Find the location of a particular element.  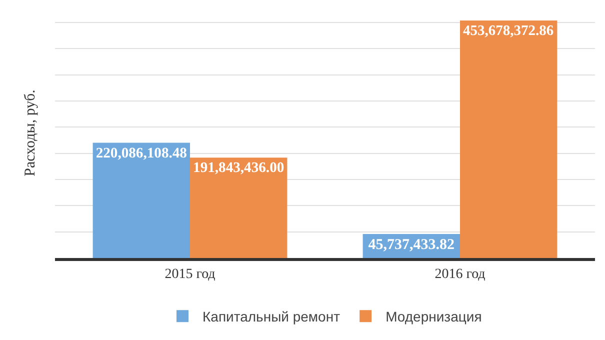

data-label: 191,843,436.00 is located at coordinates (238, 168).